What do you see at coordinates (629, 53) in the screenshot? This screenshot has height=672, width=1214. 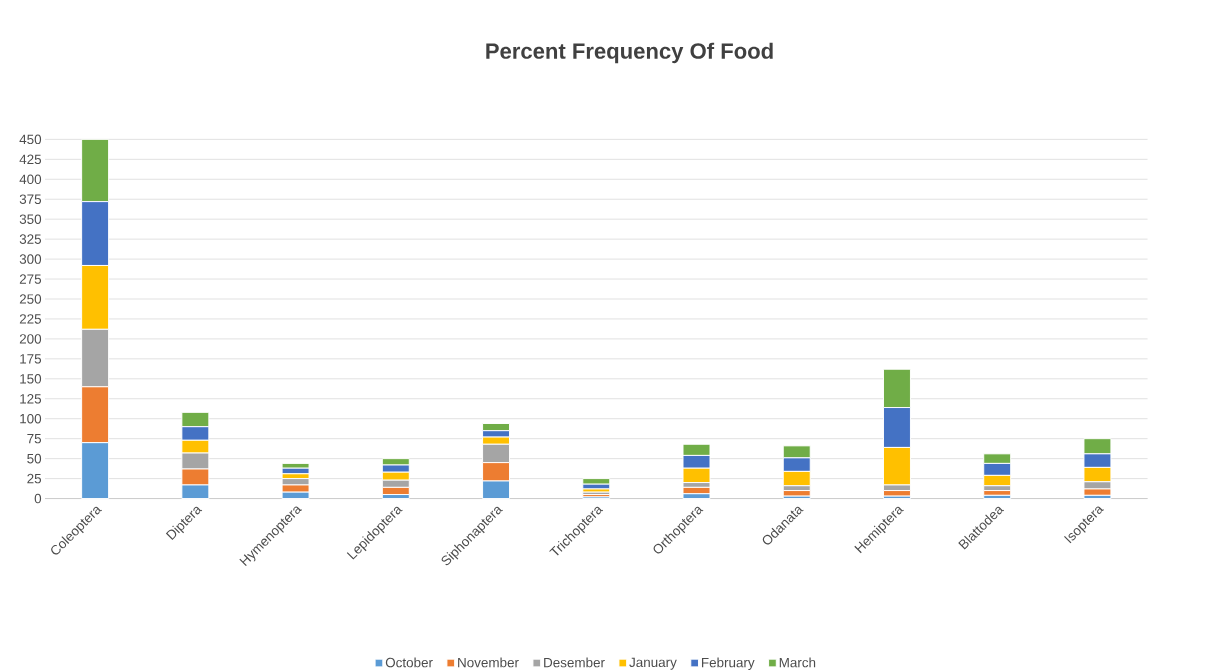 I see `chart-title: Percent Frequency Of Food` at bounding box center [629, 53].